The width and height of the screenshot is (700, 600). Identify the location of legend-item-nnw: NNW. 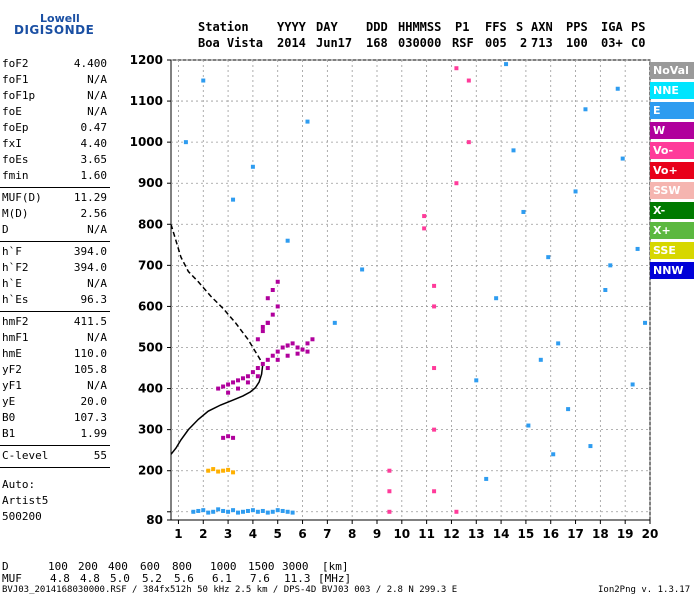
(672, 270).